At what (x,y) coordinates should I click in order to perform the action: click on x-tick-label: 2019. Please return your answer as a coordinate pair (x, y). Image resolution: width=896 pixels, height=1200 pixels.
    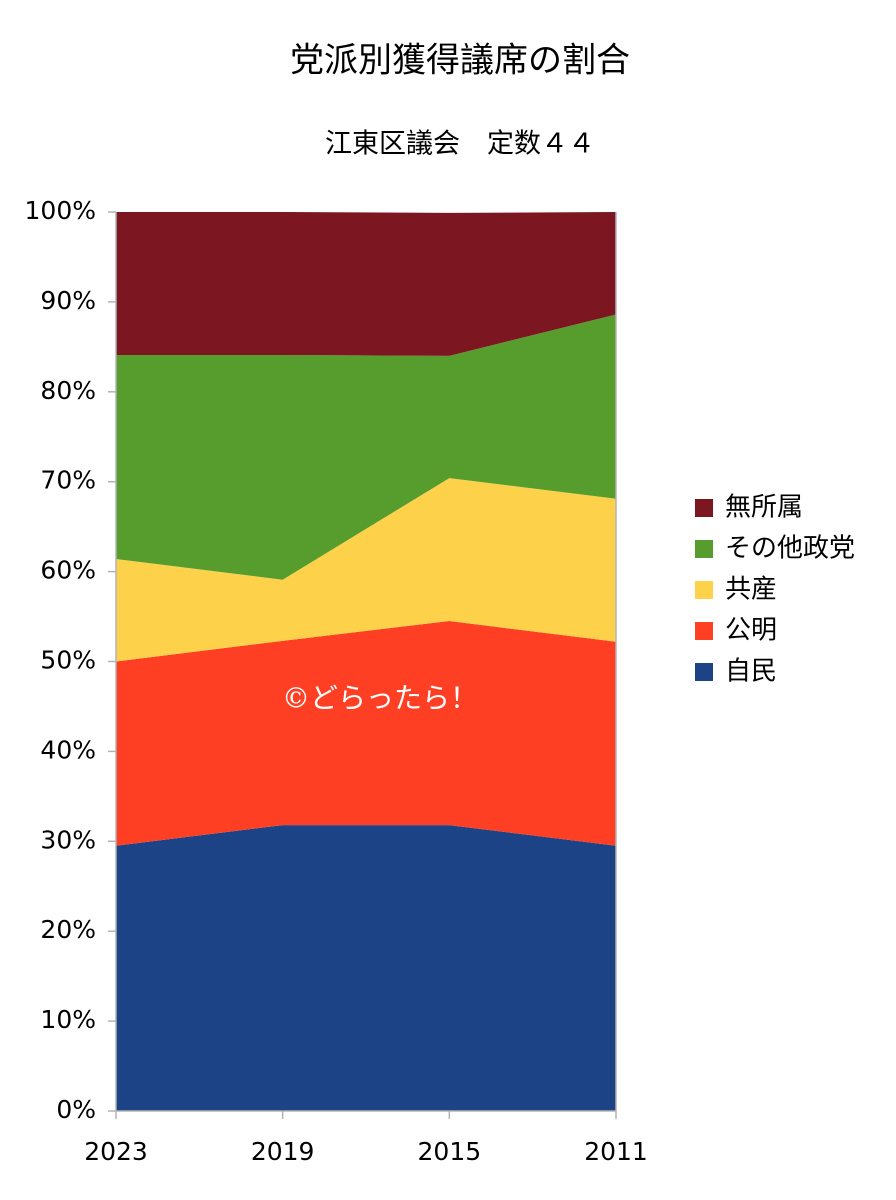
    Looking at the image, I should click on (283, 1151).